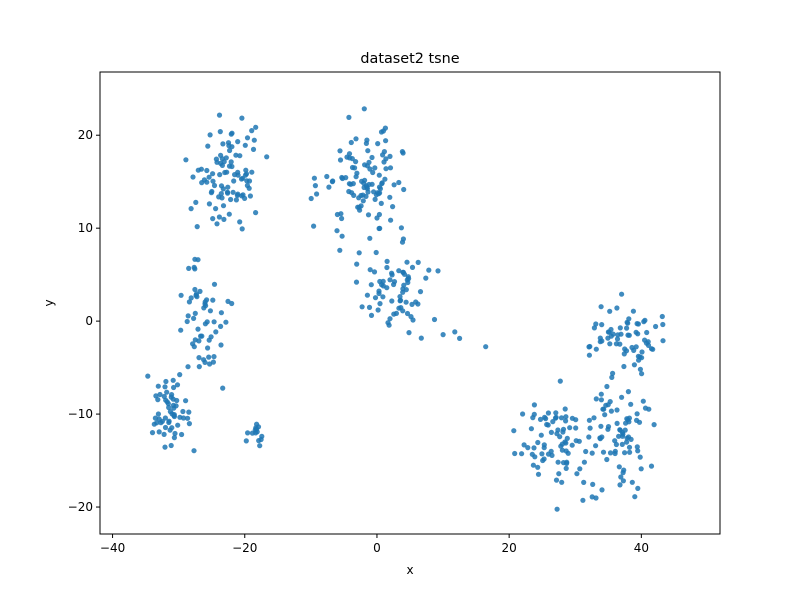  I want to click on y-tick-label: 0, so click(89, 321).